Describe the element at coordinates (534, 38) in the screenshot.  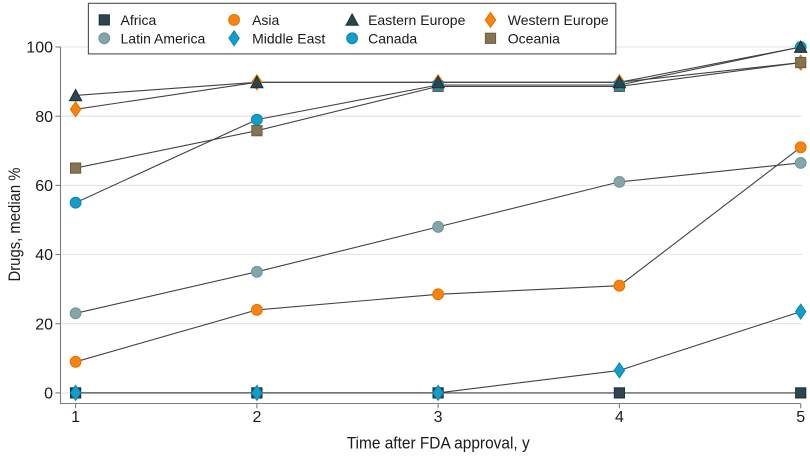
I see `svg-text: Oceania` at that location.